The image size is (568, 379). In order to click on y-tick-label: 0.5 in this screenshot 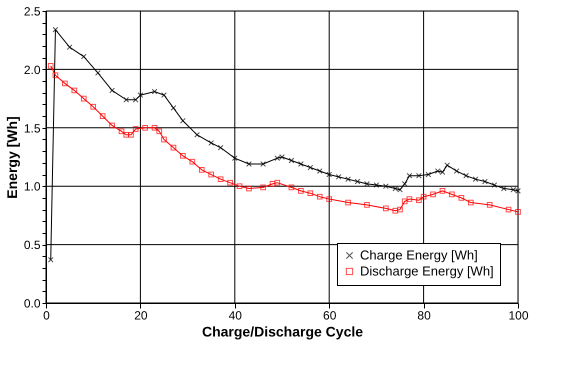, I will do `click(32, 245)`.